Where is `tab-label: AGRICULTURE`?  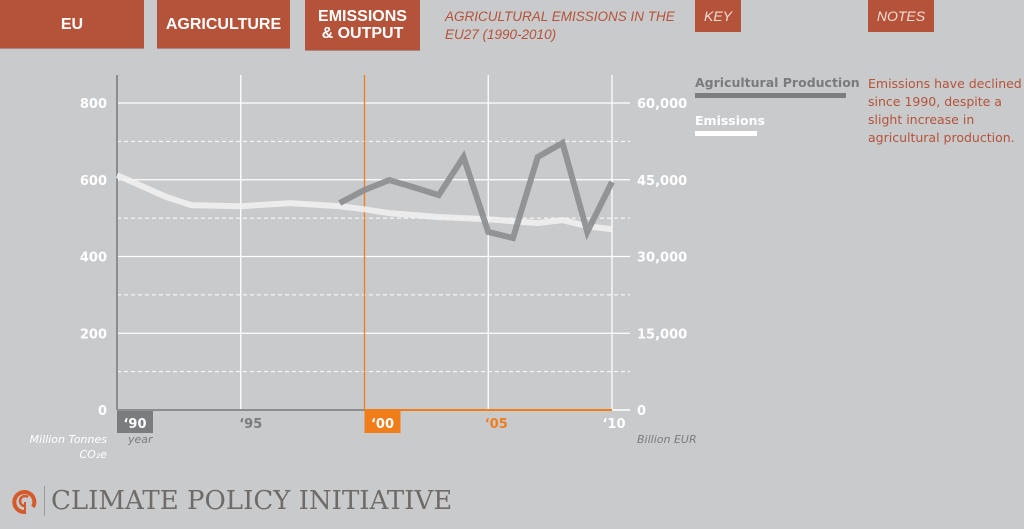 tab-label: AGRICULTURE is located at coordinates (223, 24).